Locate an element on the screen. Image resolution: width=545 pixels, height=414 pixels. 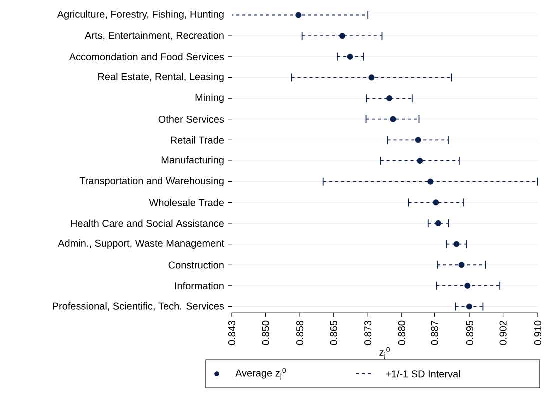
x-tick-label: 0.887 is located at coordinates (434, 333).